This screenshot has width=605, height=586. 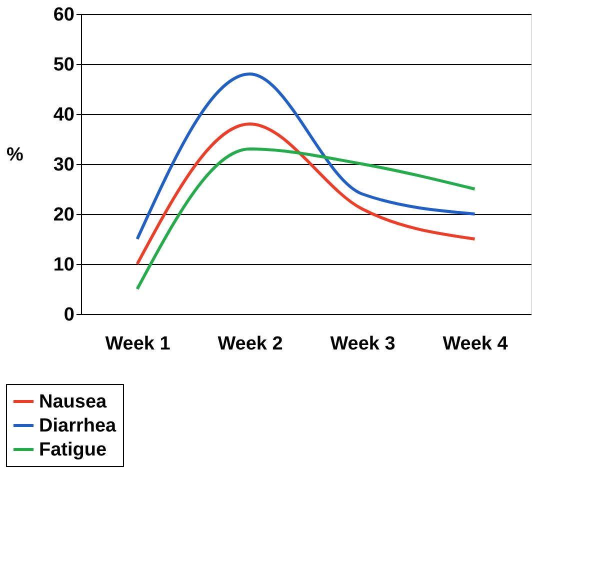 I want to click on y-tick-label: 20, so click(x=63, y=215).